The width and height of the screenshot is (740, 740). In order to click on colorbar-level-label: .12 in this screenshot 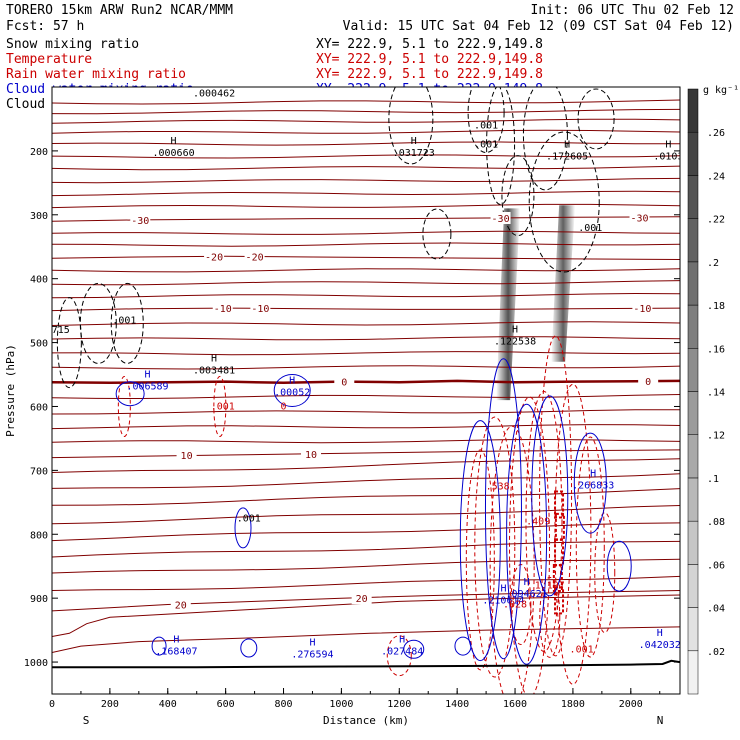, I will do `click(716, 436)`.